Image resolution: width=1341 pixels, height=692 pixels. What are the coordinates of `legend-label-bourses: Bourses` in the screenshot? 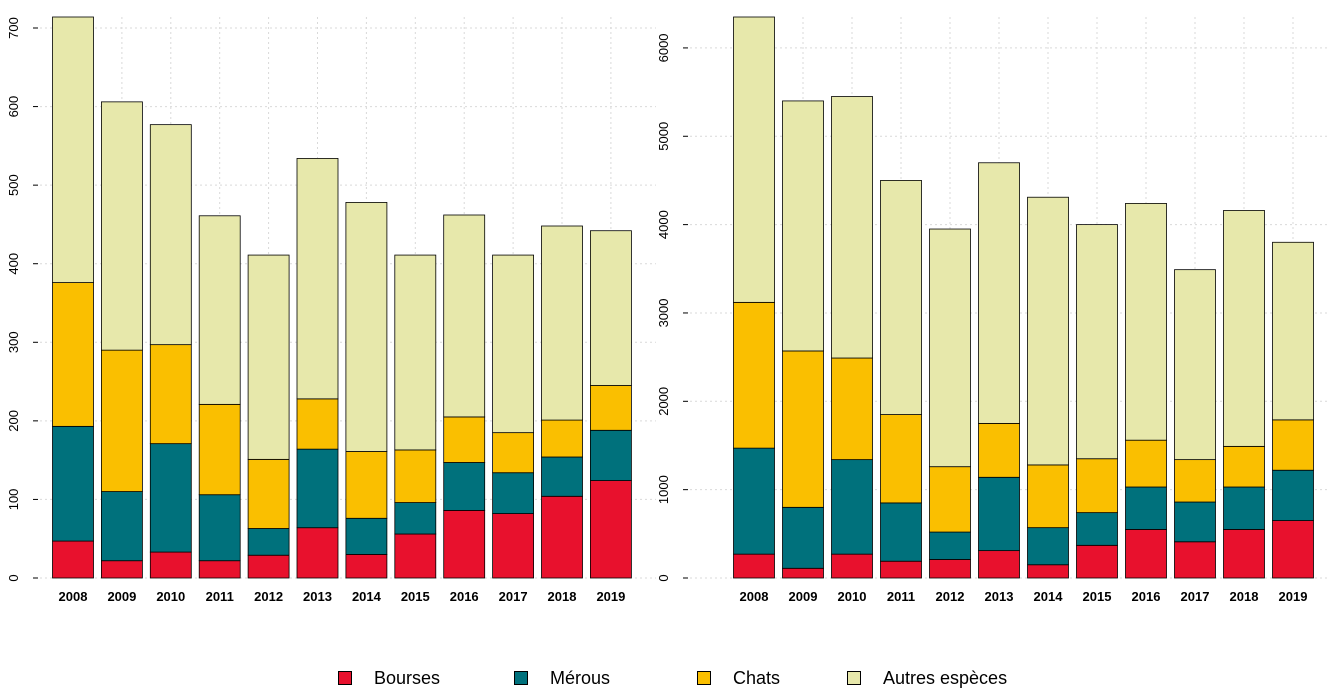 It's located at (407, 677).